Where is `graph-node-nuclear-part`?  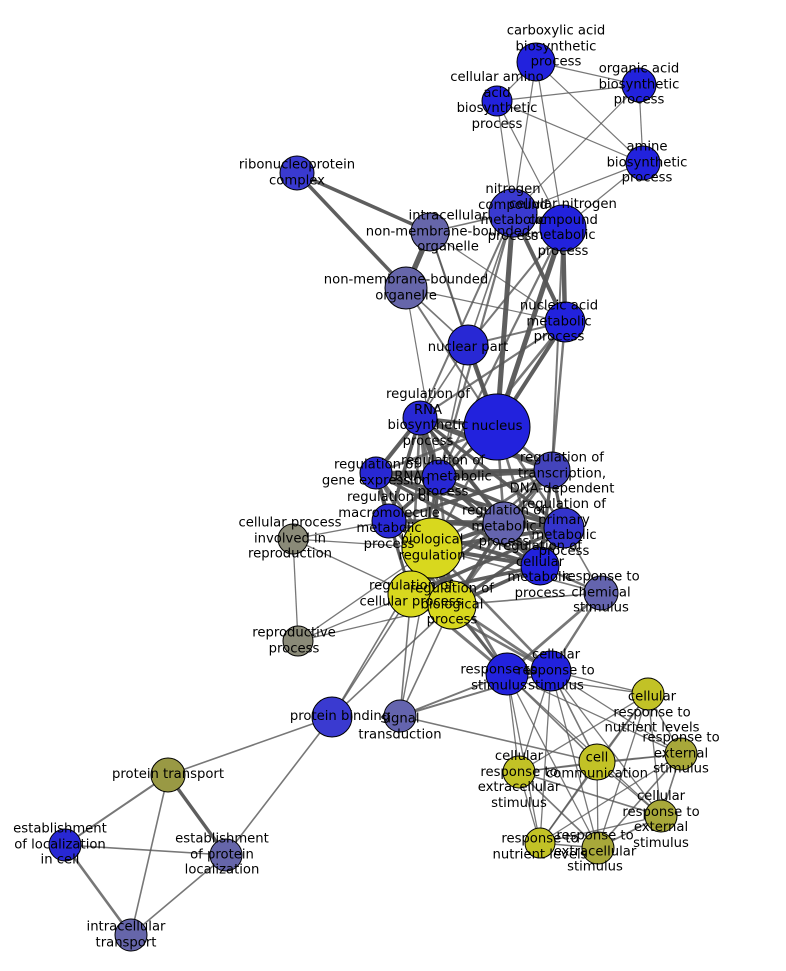
graph-node-nuclear-part is located at coordinates (468, 345).